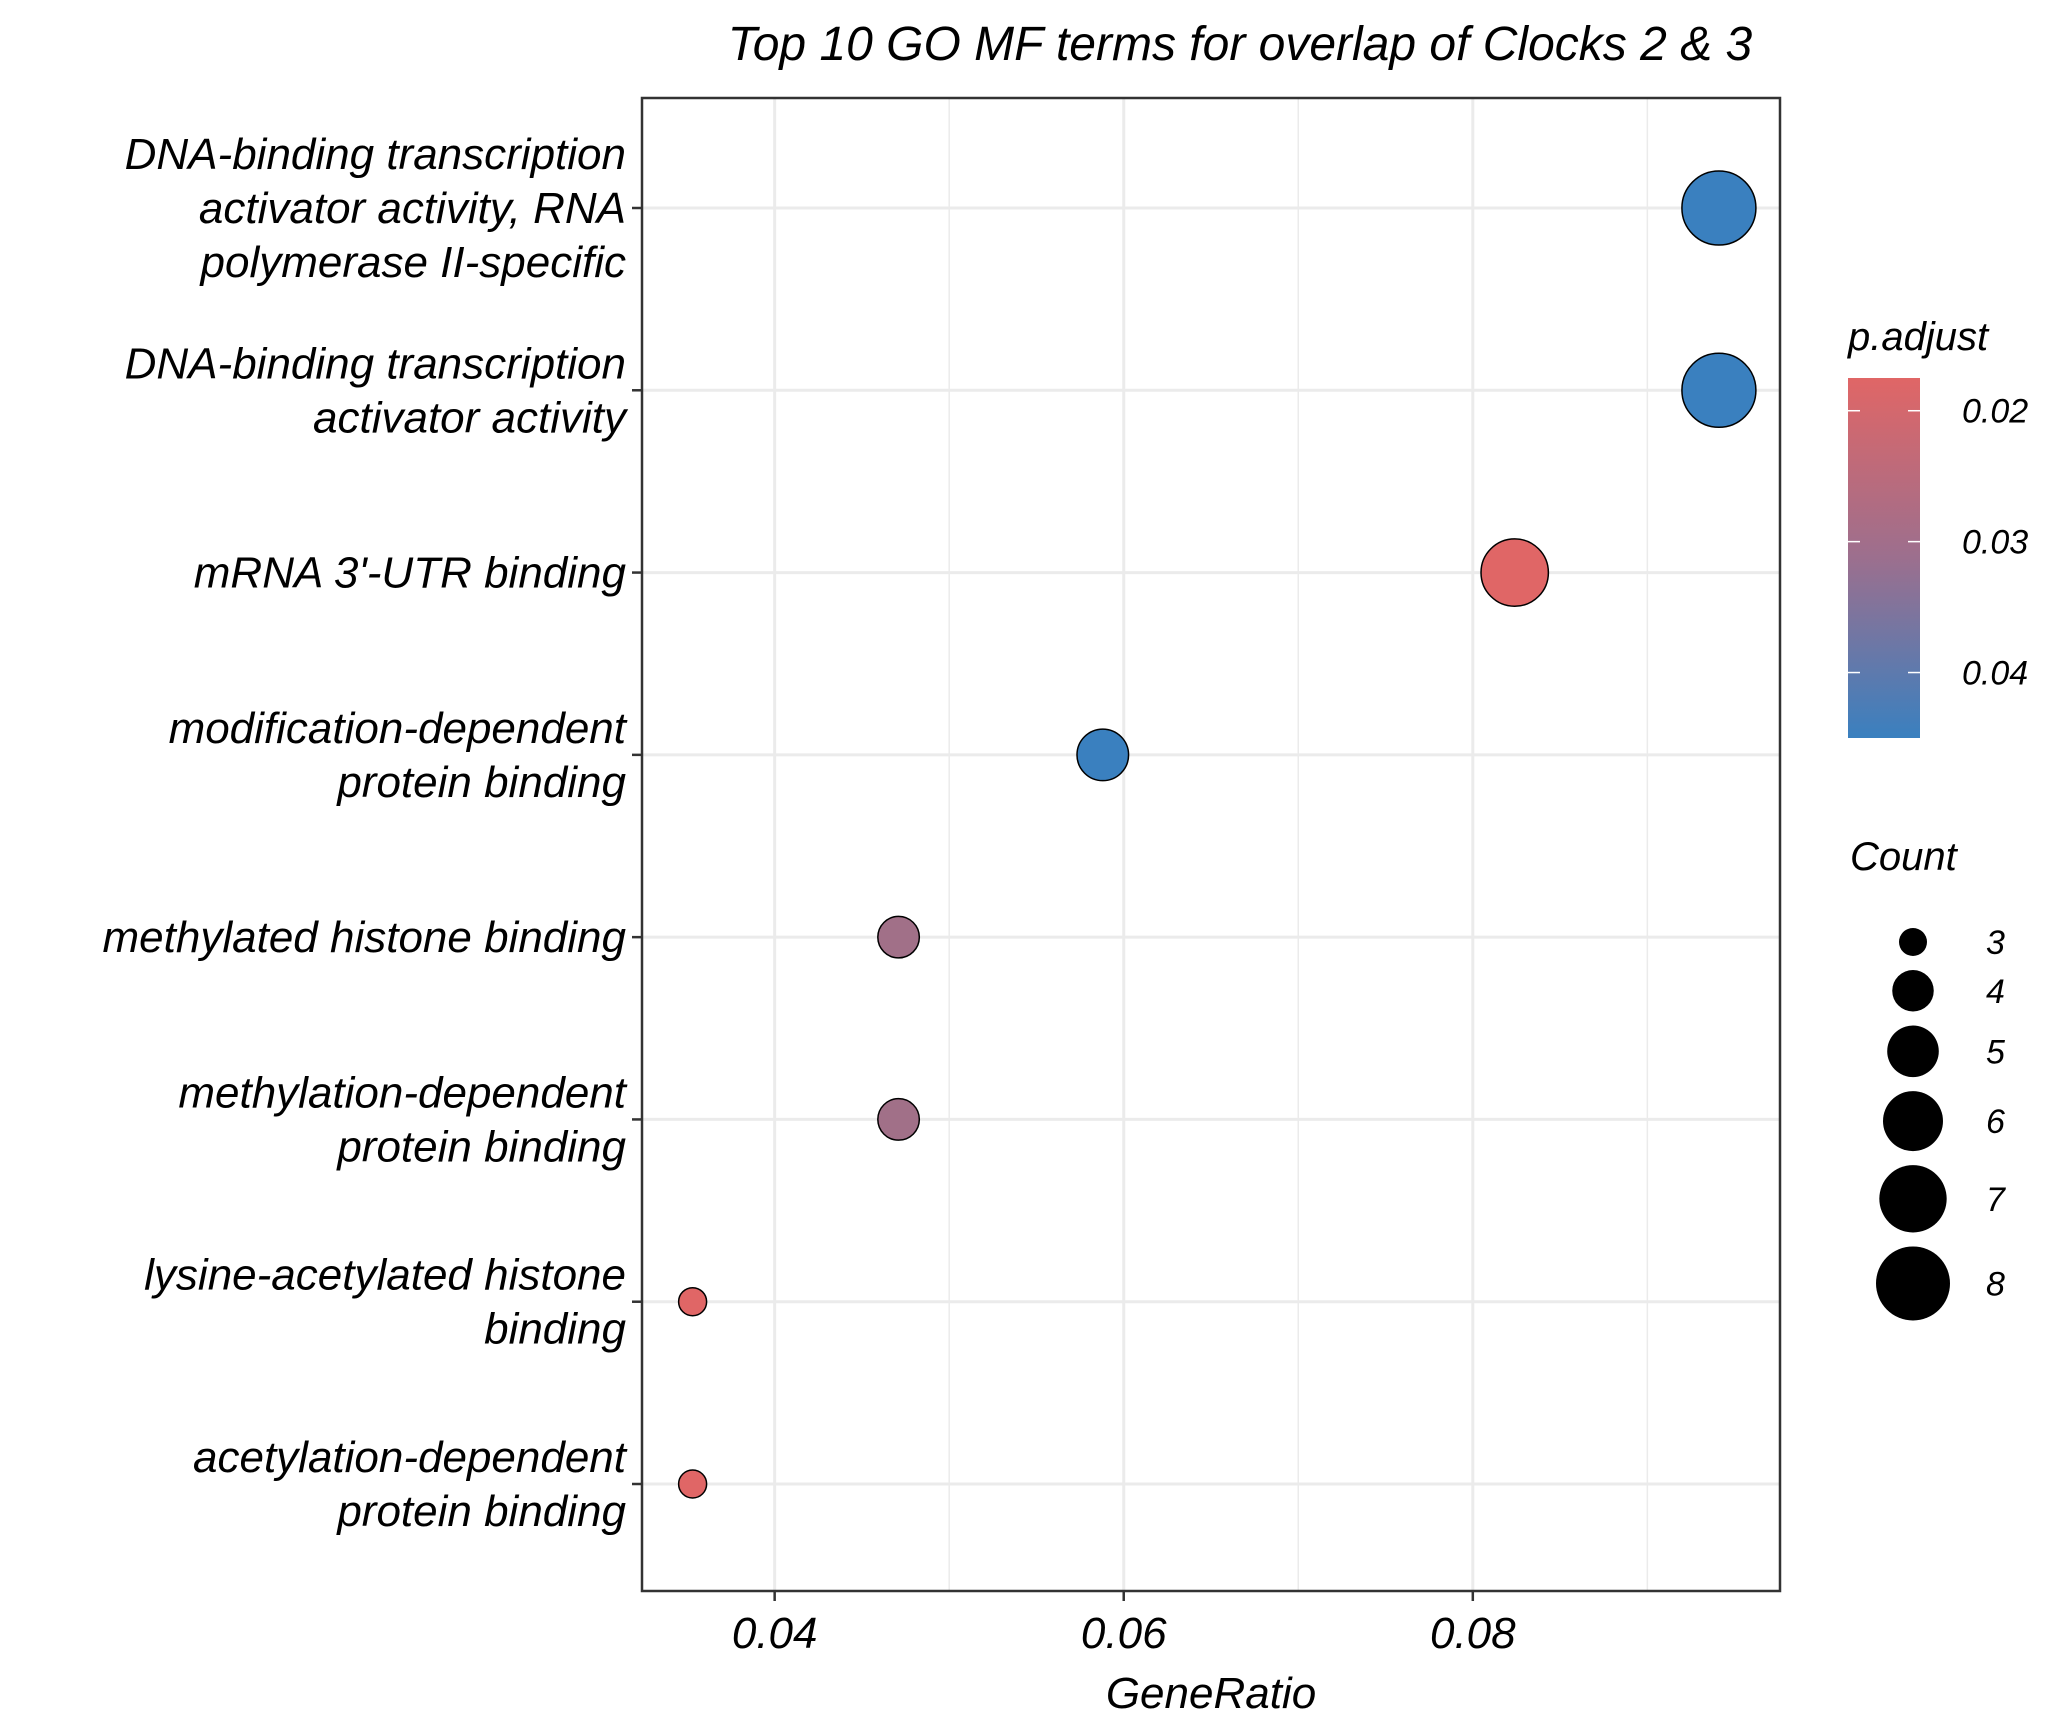 This screenshot has width=2053, height=1734. Describe the element at coordinates (410, 1484) in the screenshot. I see `y-tick-label: acetylation-dependent protein binding` at that location.